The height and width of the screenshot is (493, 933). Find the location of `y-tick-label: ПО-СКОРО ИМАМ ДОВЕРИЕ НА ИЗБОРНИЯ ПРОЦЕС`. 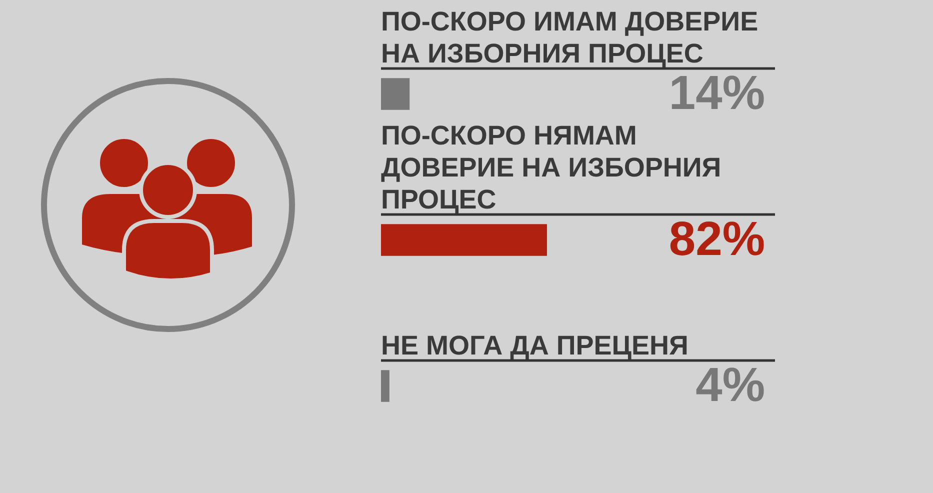

y-tick-label: ПО-СКОРО ИМАМ ДОВЕРИЕ НА ИЗБОРНИЯ ПРОЦЕС is located at coordinates (569, 37).